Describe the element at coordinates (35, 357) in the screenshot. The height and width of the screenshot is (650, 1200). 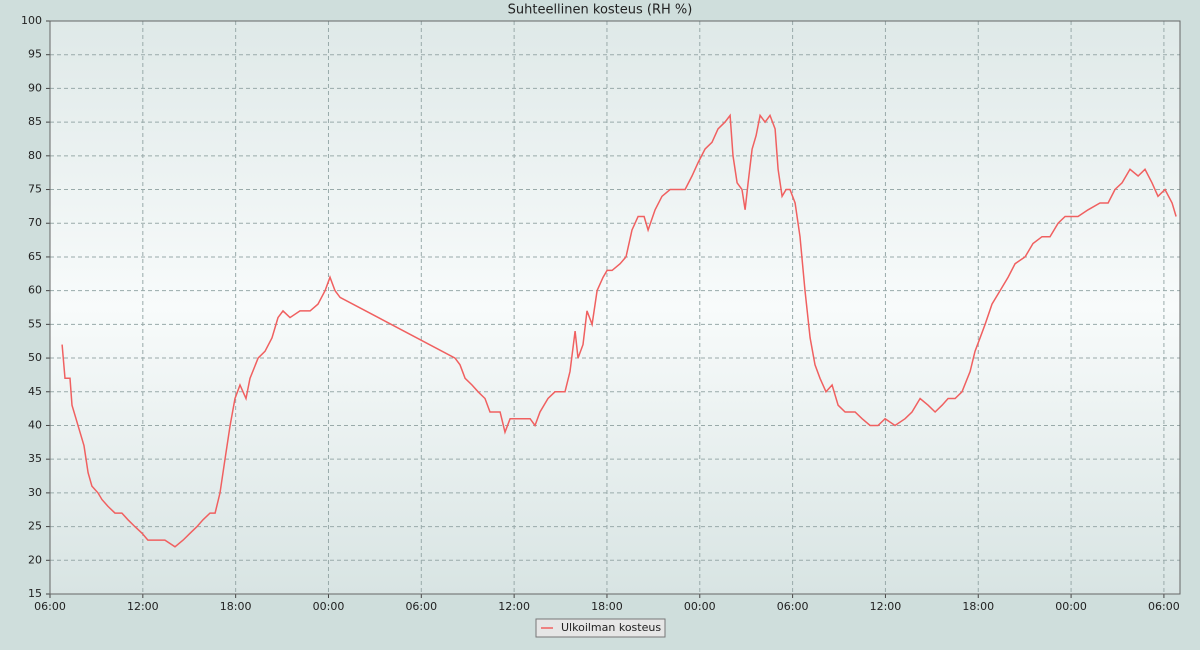
I see `y-tick-label: 50` at that location.